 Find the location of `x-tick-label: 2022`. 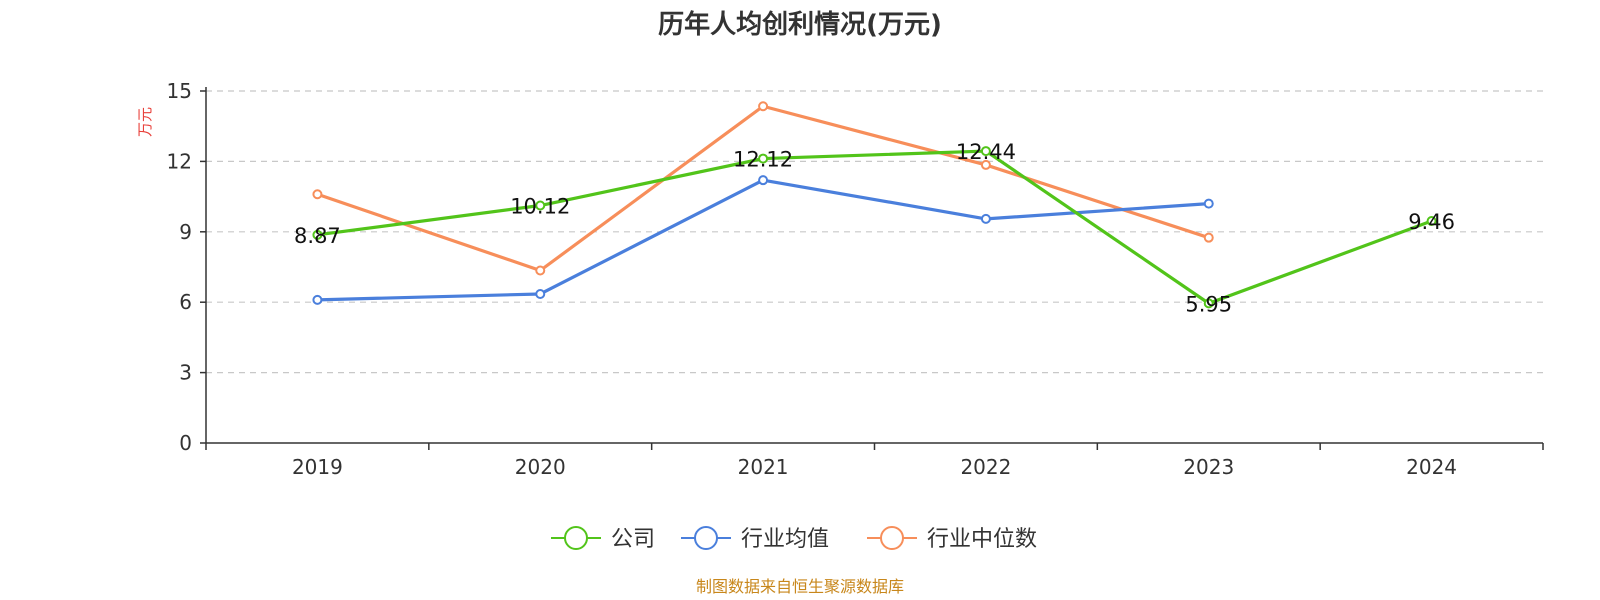

x-tick-label: 2022 is located at coordinates (985, 467).